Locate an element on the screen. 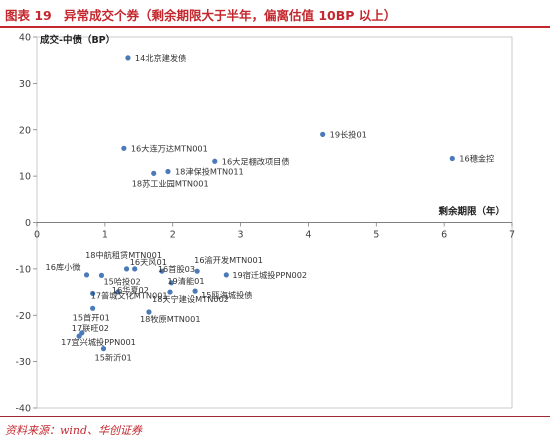 This screenshot has height=442, width=550. x-tick-label: 4 is located at coordinates (308, 235).